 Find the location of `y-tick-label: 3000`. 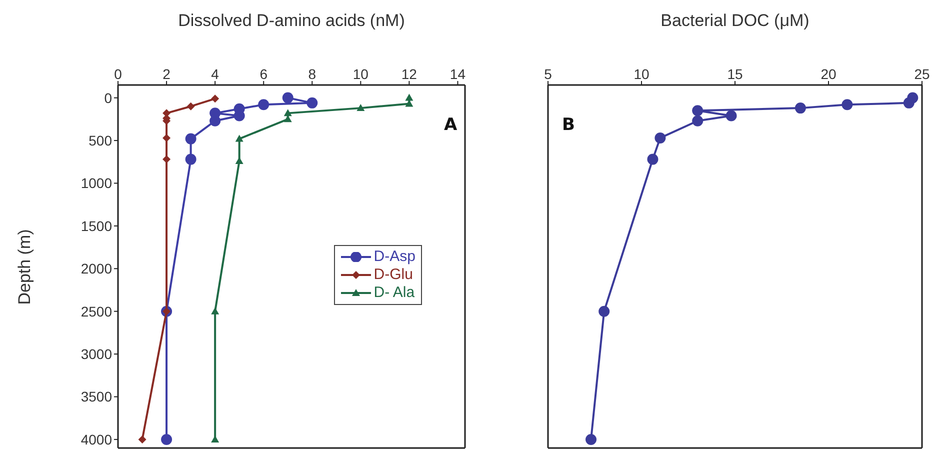

y-tick-label: 3000 is located at coordinates (96, 354).